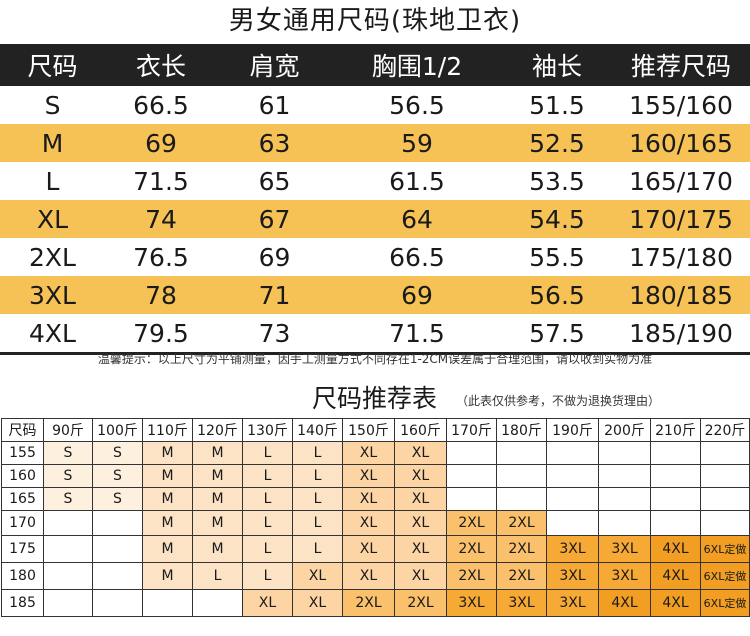 The image size is (750, 636). Describe the element at coordinates (417, 65) in the screenshot. I see `header-cell: 胸围1/2` at that location.